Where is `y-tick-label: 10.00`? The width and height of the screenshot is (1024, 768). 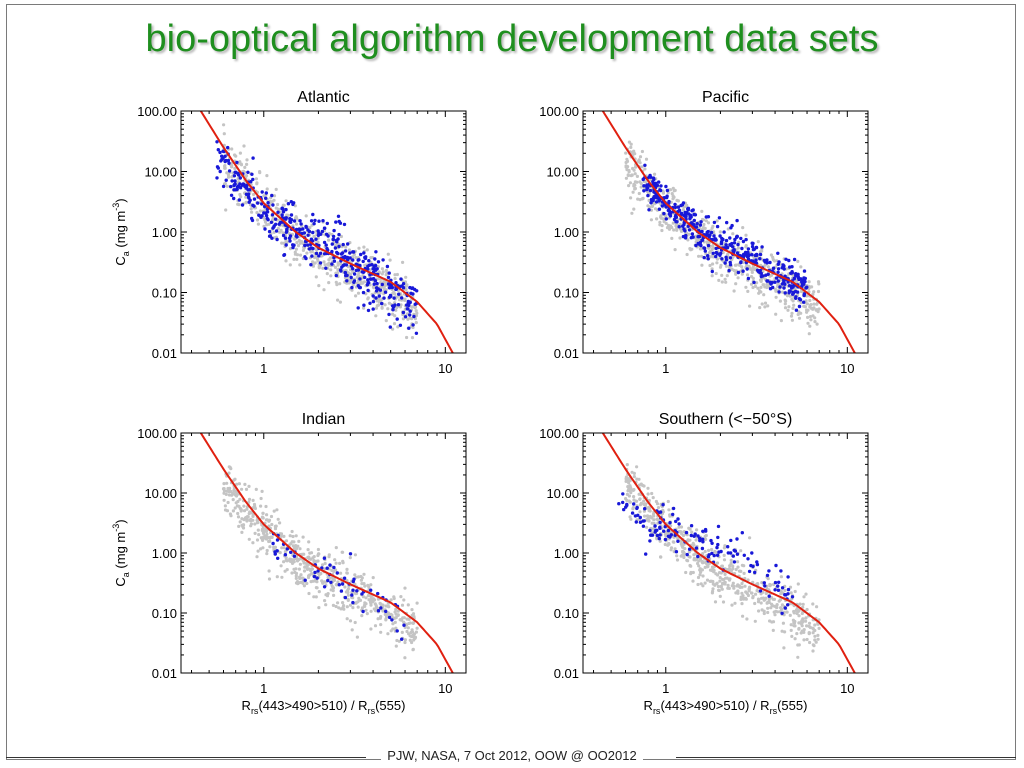
y-tick-label: 10.00 is located at coordinates (160, 493).